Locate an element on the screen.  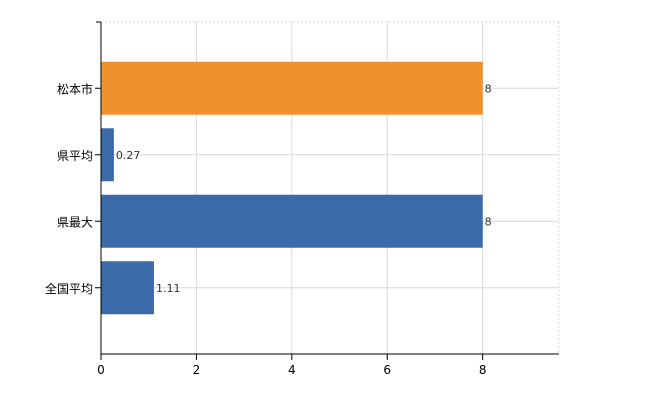
x-tick-label: 2 is located at coordinates (197, 370).